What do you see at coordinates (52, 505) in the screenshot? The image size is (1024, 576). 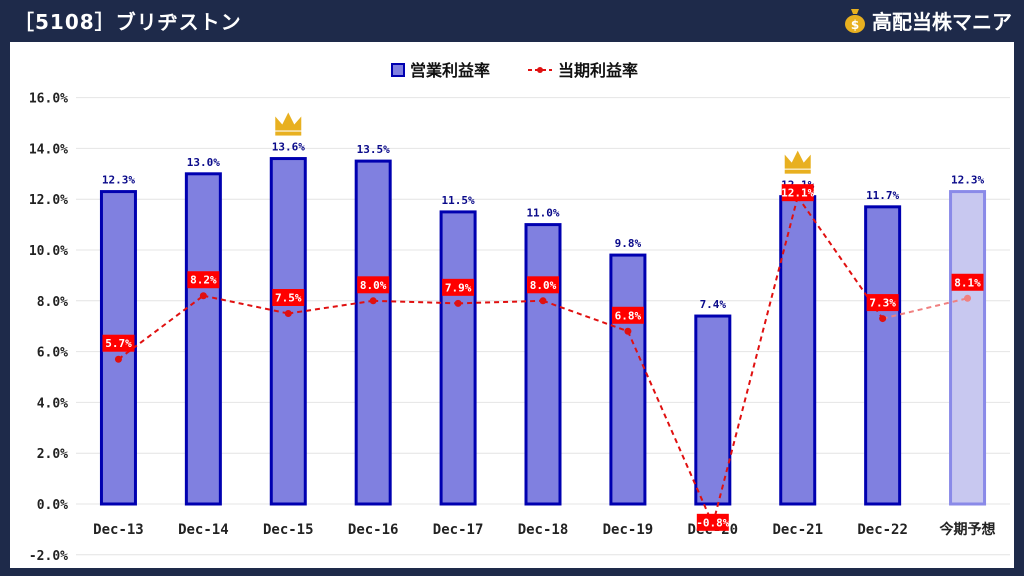 I see `y-tick-label: 0.0%` at bounding box center [52, 505].